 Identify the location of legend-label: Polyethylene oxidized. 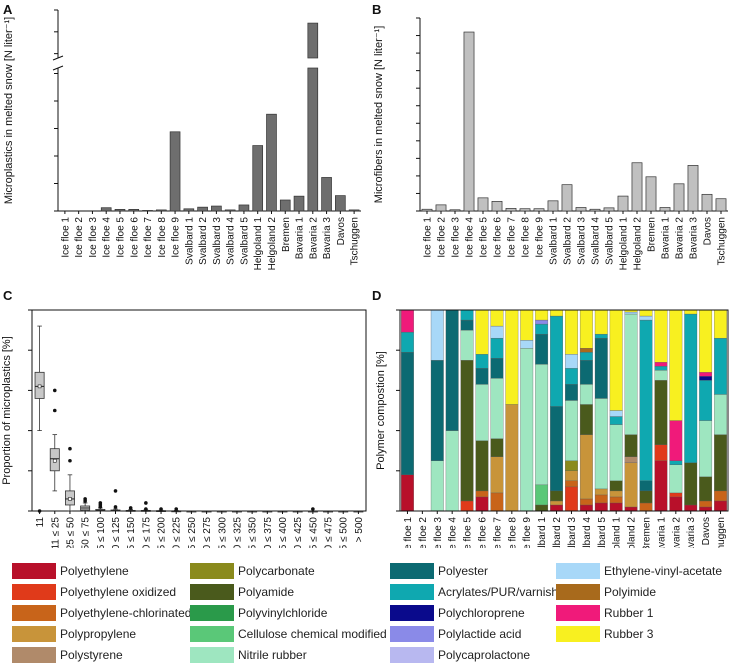
(118, 592).